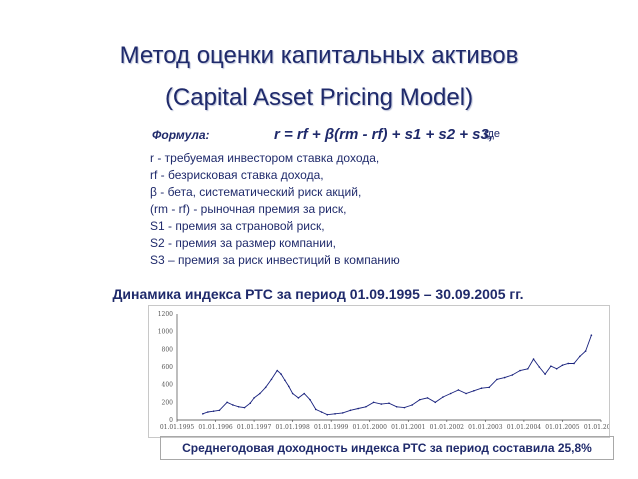 This screenshot has width=638, height=479. Describe the element at coordinates (165, 332) in the screenshot. I see `y-tick-label: 1000` at that location.